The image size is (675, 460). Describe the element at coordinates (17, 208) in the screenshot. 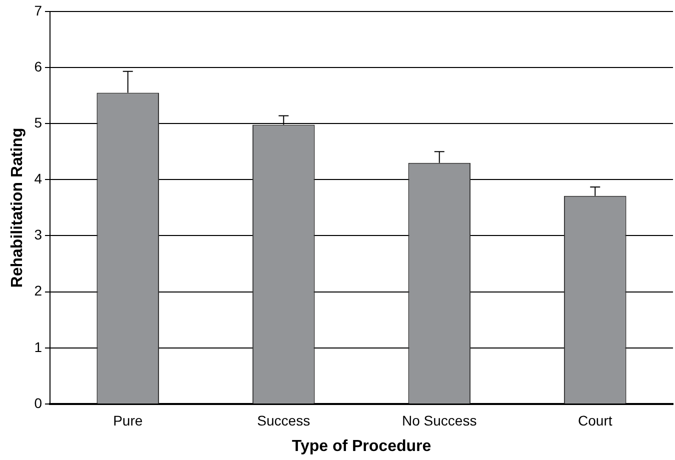

I see `y-axis-title: Rehabilitation Rating` at that location.